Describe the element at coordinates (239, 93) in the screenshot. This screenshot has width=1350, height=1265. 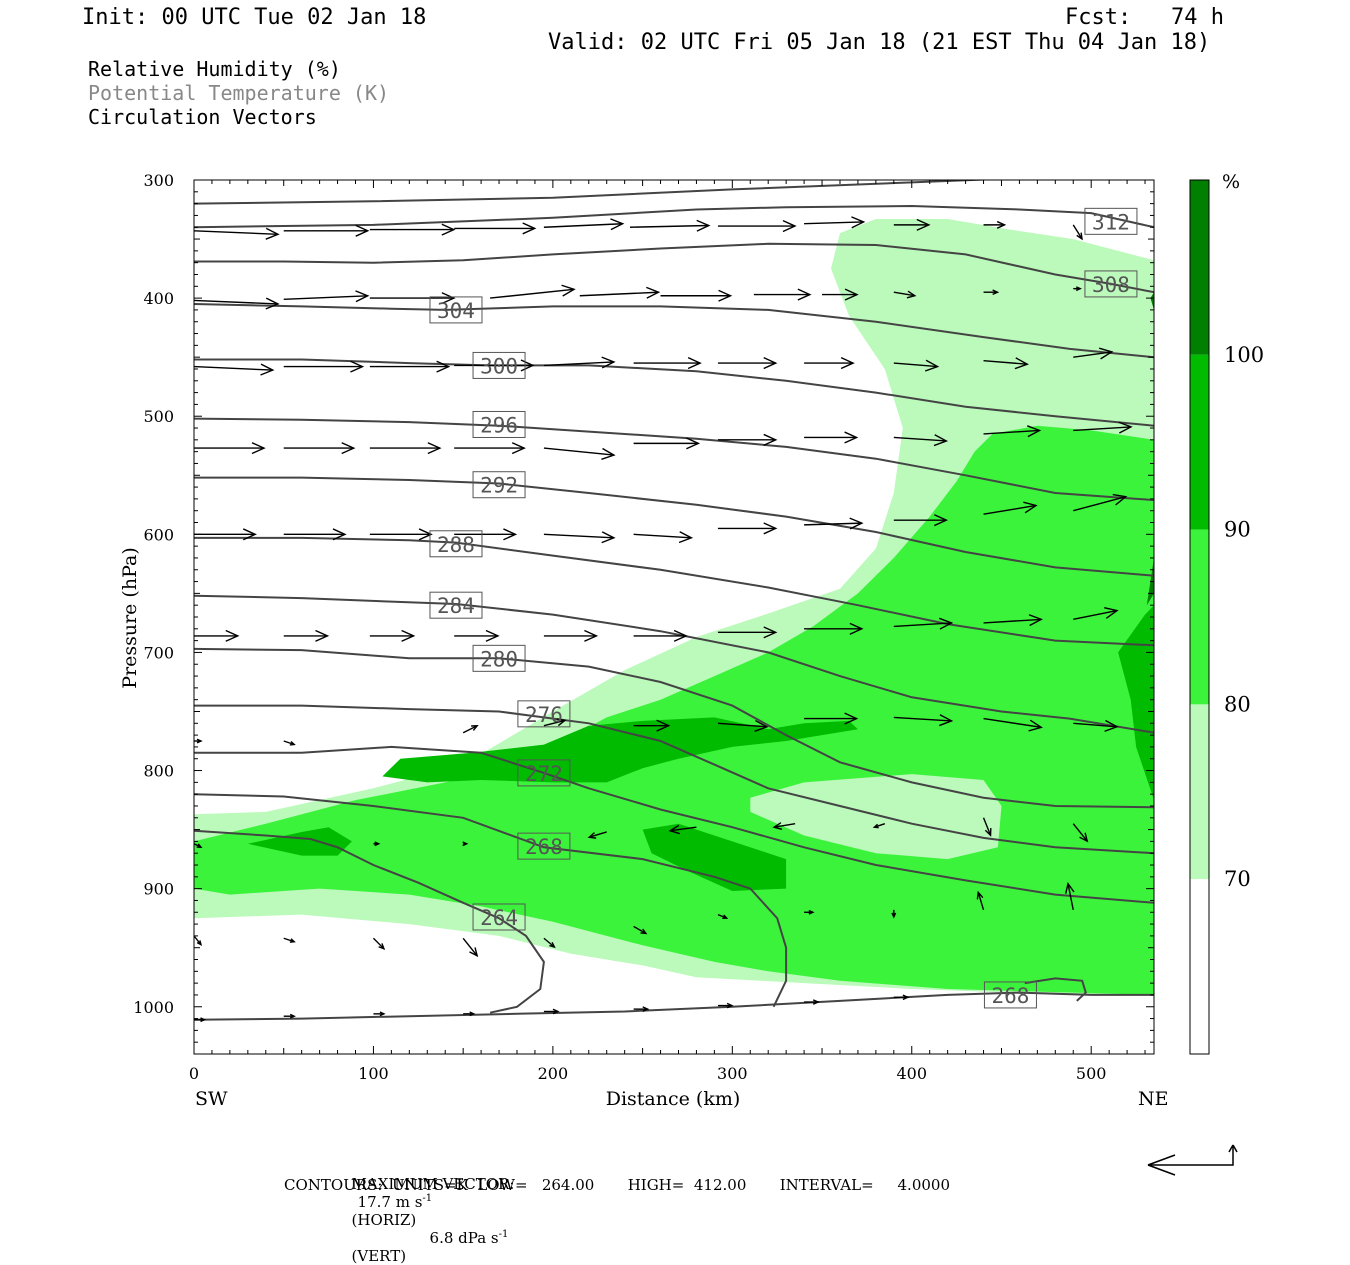
I see `legend-theta: Potential Temperature (K)` at that location.